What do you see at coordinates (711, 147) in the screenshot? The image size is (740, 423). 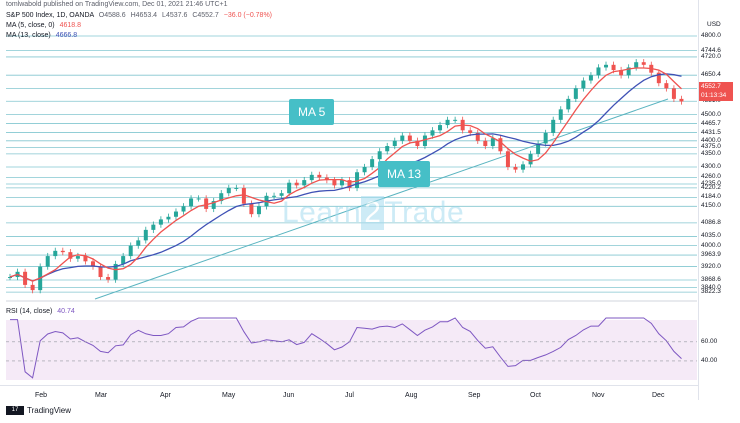 I see `price-tick-label: 4375.0` at bounding box center [711, 147].